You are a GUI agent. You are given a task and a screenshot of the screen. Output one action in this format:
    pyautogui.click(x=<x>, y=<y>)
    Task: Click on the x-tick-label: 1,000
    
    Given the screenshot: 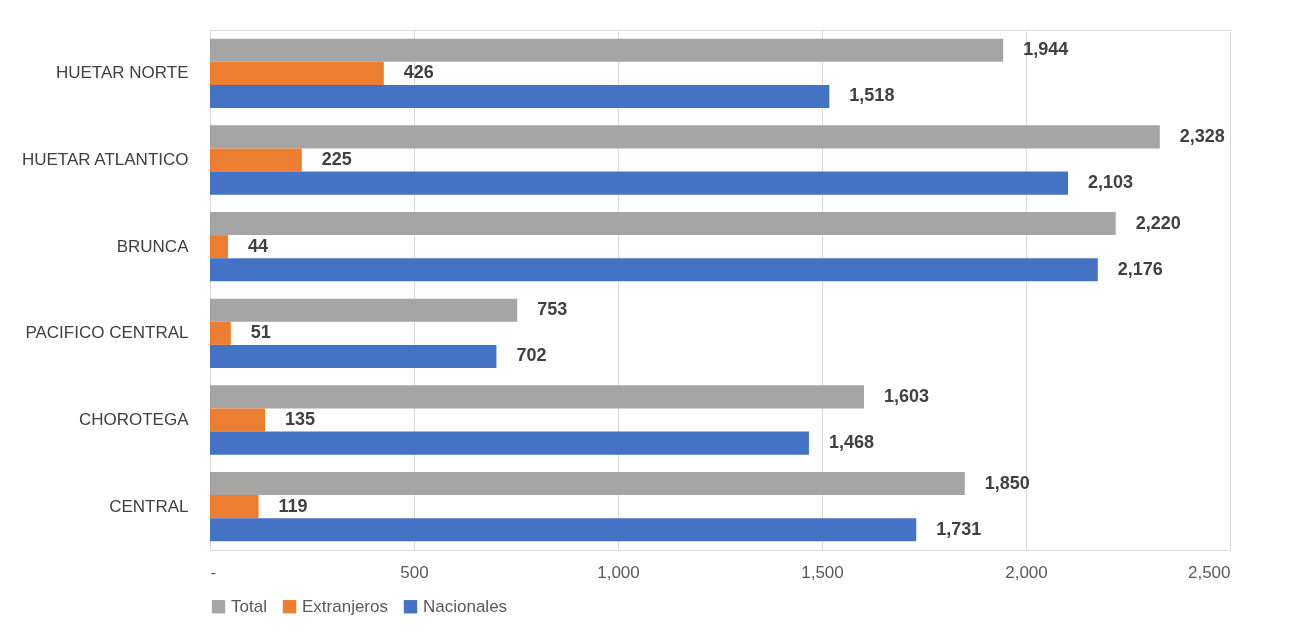 What is the action you would take?
    pyautogui.click(x=618, y=572)
    